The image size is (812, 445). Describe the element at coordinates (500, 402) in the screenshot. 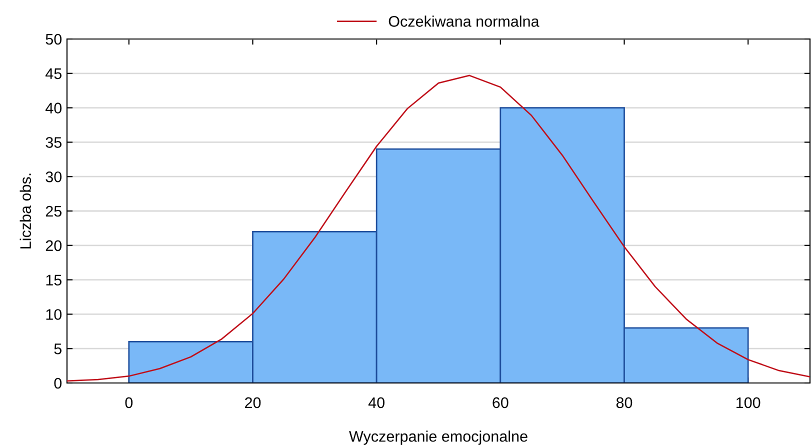

I see `x-tick-label: 60` at that location.